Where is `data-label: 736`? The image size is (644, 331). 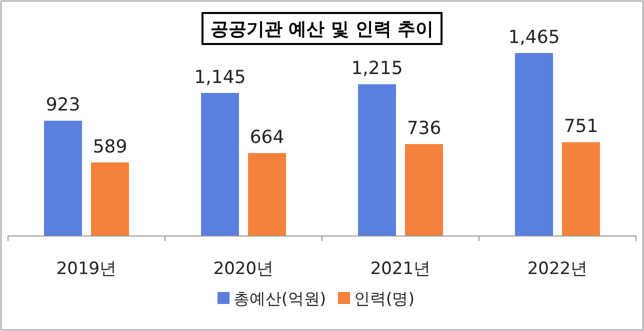 data-label: 736 is located at coordinates (424, 129).